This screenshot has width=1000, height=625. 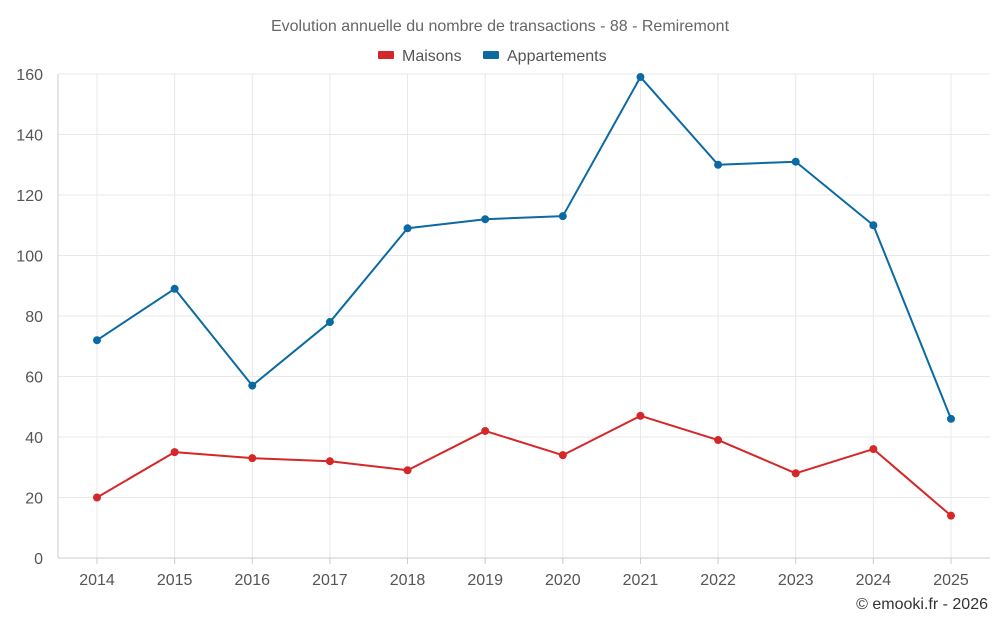 I want to click on x-tick-label-2018: 2018, so click(x=408, y=580).